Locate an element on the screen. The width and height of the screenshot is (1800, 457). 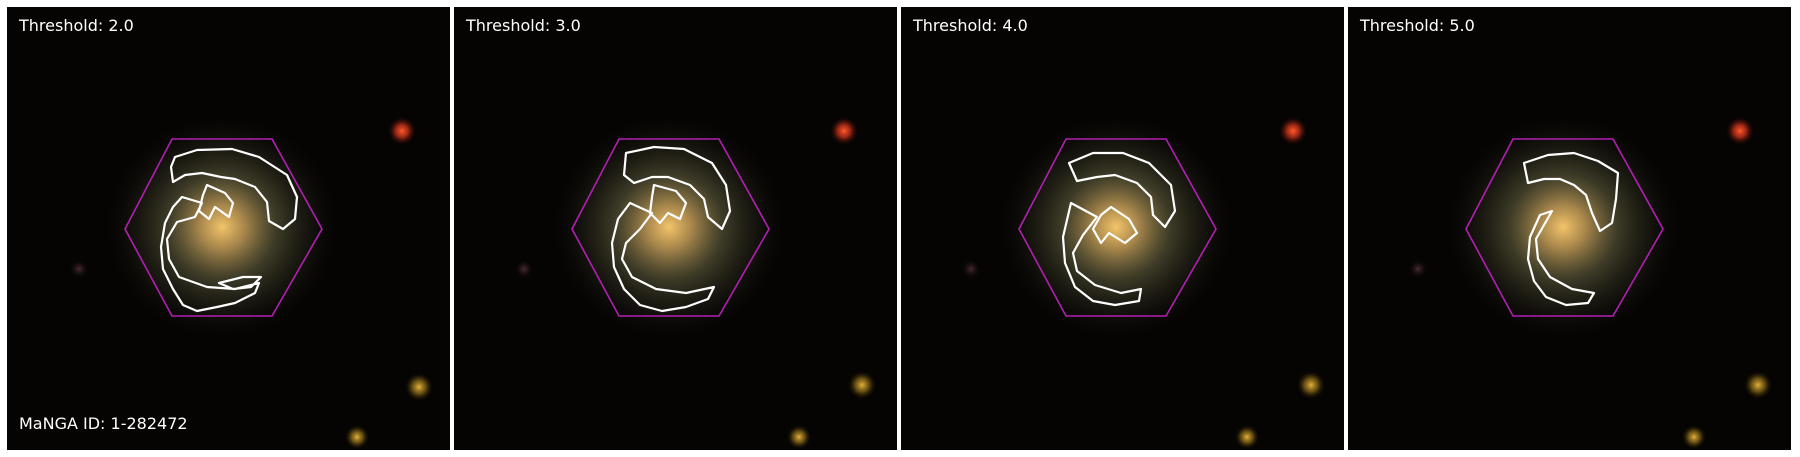
threshold-label: Threshold: 5.0 is located at coordinates (1417, 25).